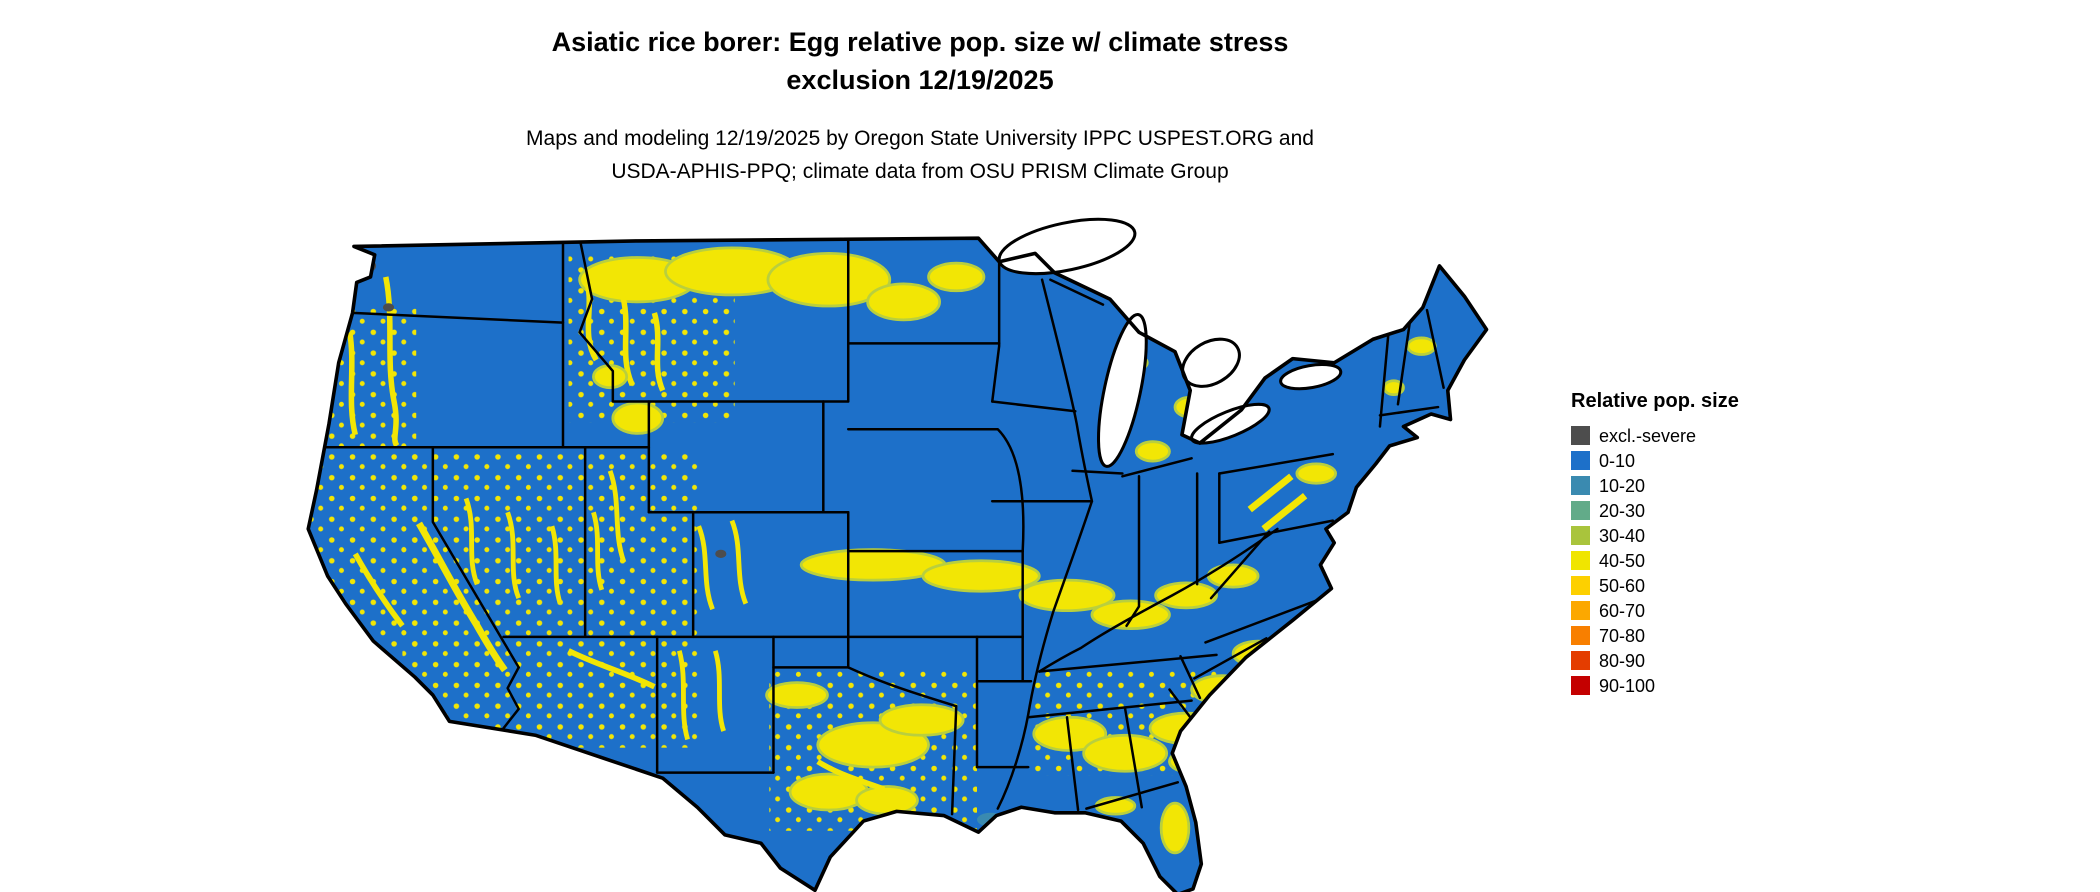  Describe the element at coordinates (1701, 635) in the screenshot. I see `legend-item-70-80: 70-80` at that location.